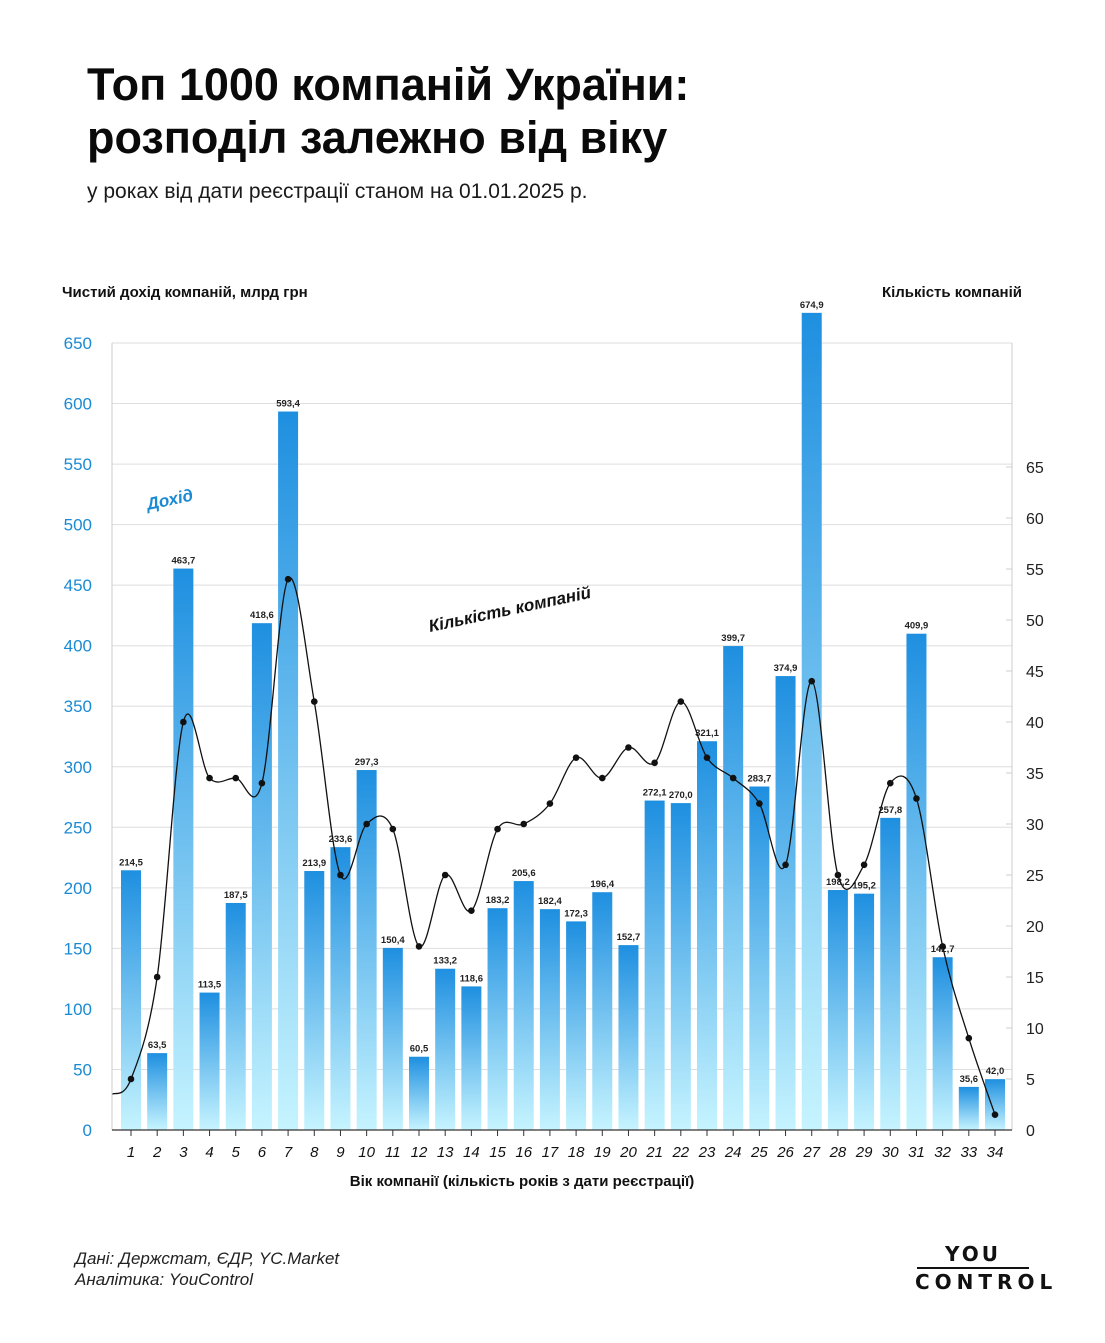 The height and width of the screenshot is (1343, 1105). I want to click on x-tick-label: 7, so click(288, 1152).